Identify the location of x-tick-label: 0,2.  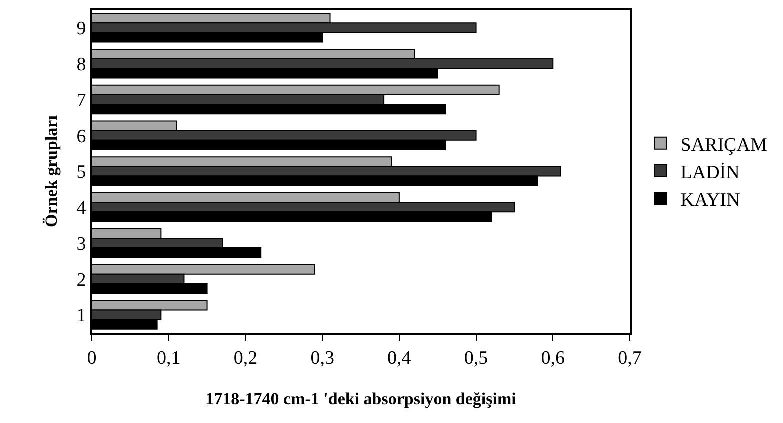
(246, 358).